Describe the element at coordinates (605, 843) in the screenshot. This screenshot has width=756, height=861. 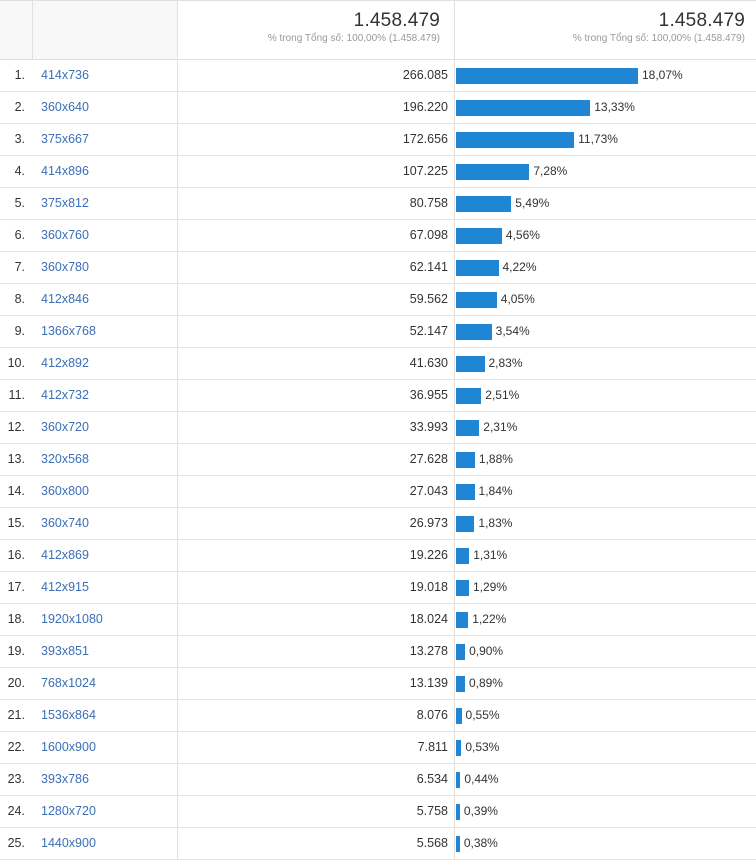
I see `row-bar-cell: 0,38%` at that location.